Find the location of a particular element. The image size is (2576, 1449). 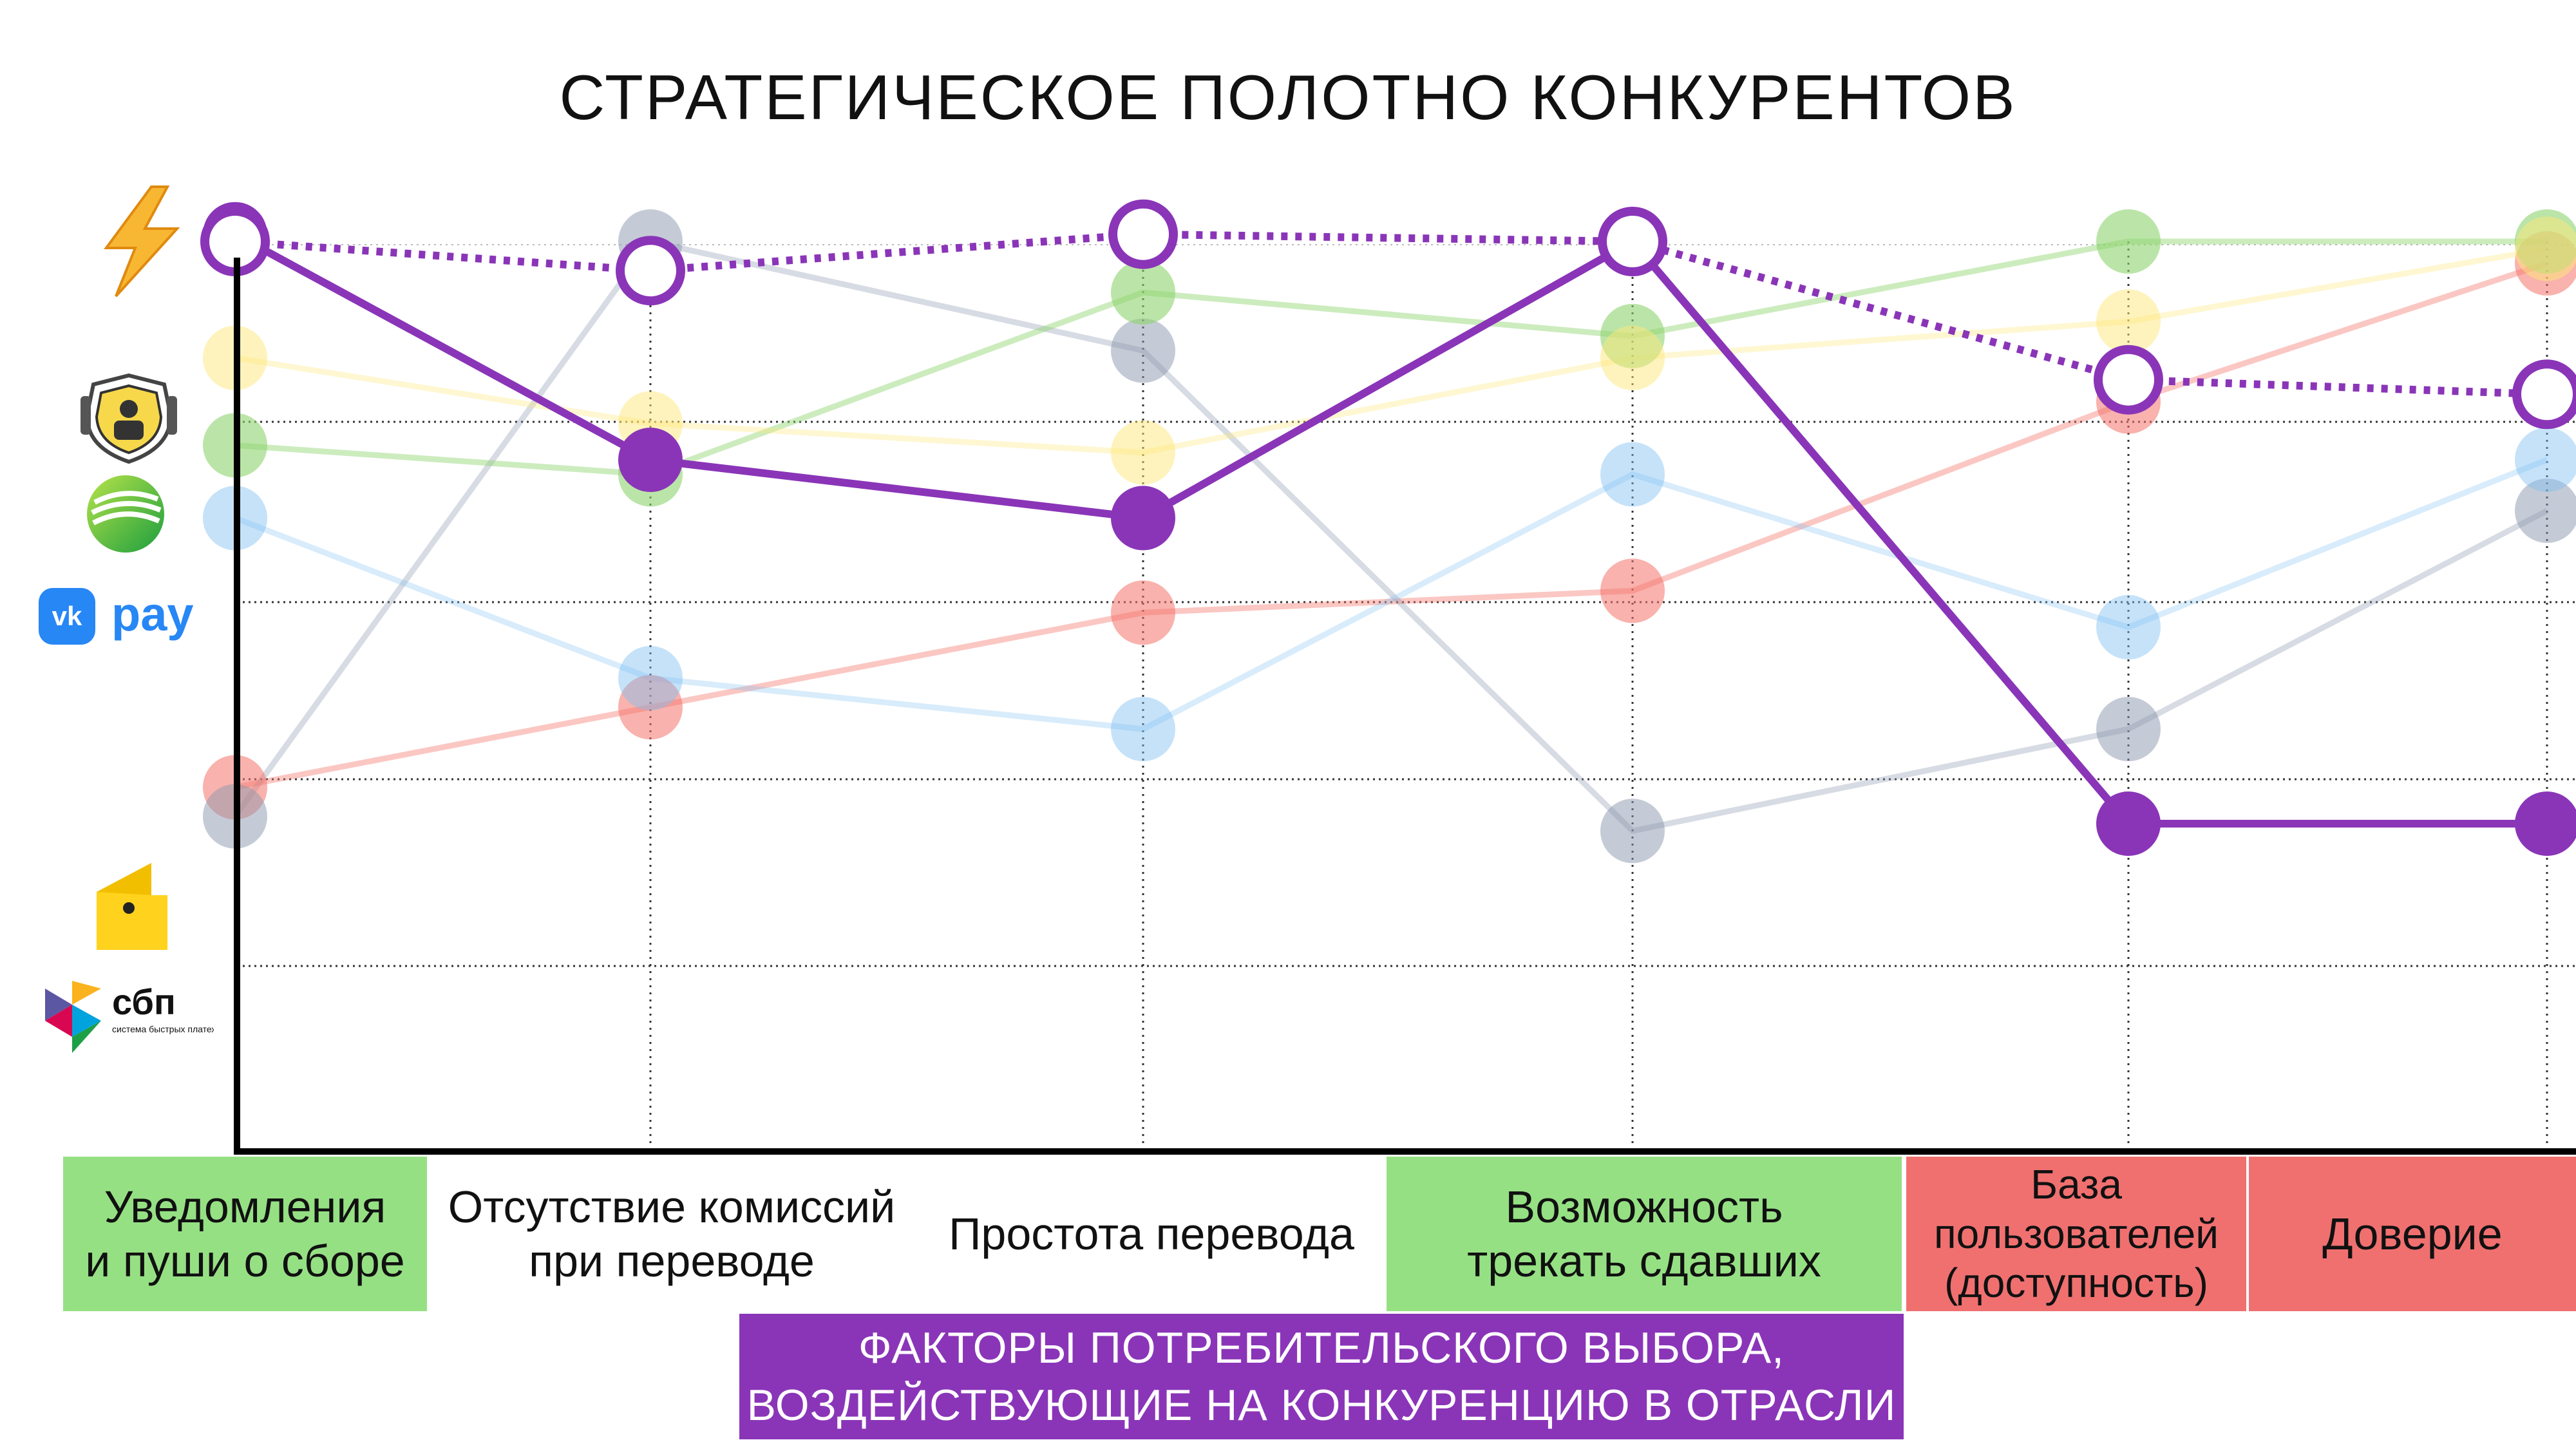

lightning-icon is located at coordinates (142, 241).